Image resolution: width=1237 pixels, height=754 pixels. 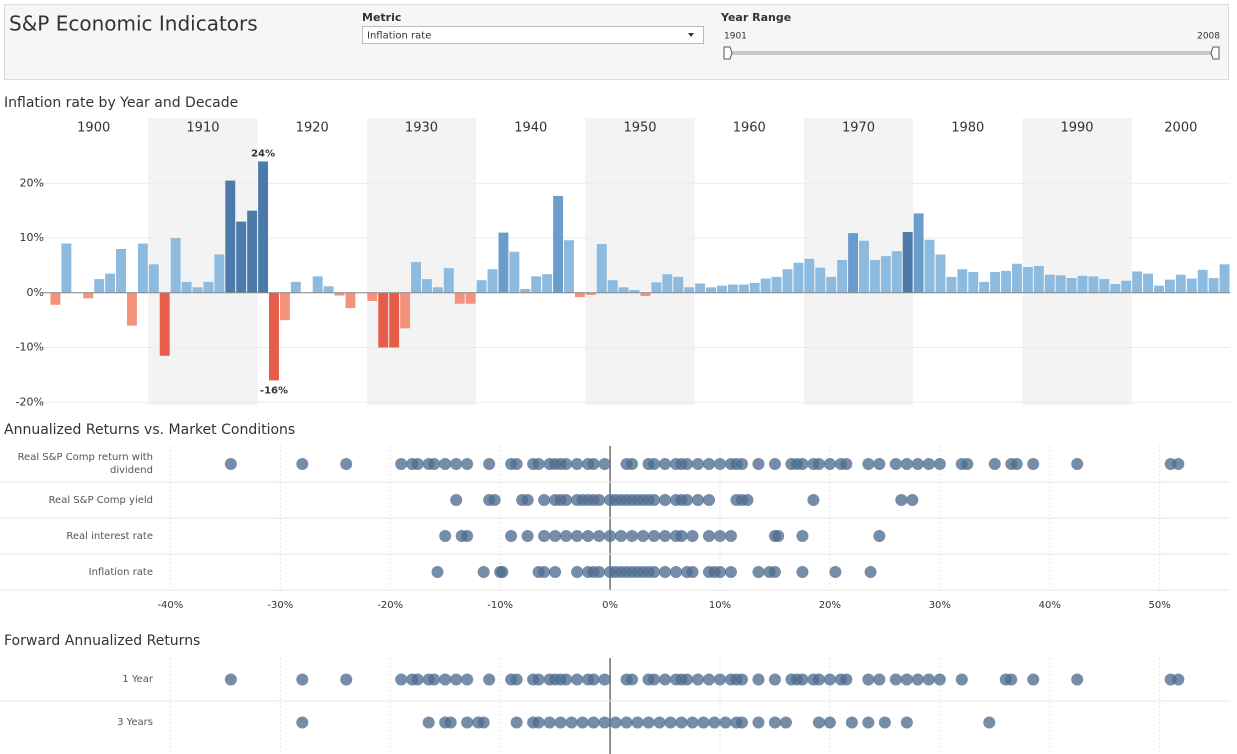 I want to click on x-tick-label: -40%, so click(x=170, y=605).